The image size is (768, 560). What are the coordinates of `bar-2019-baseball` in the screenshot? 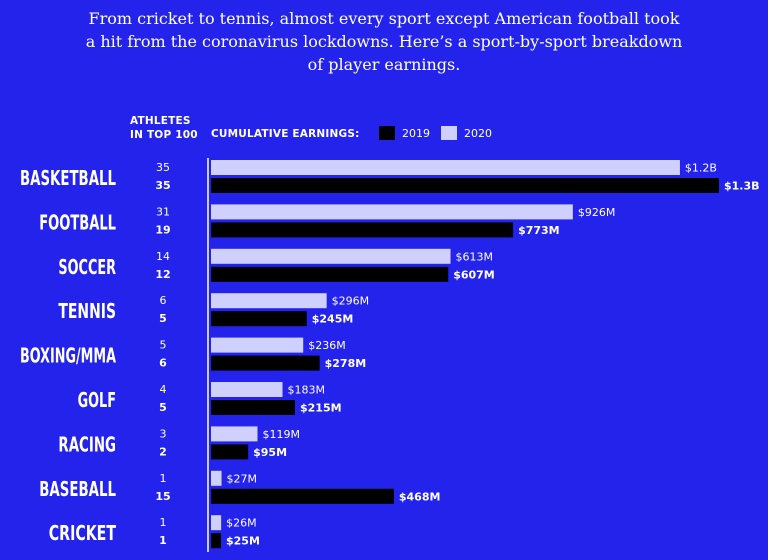 It's located at (302, 496).